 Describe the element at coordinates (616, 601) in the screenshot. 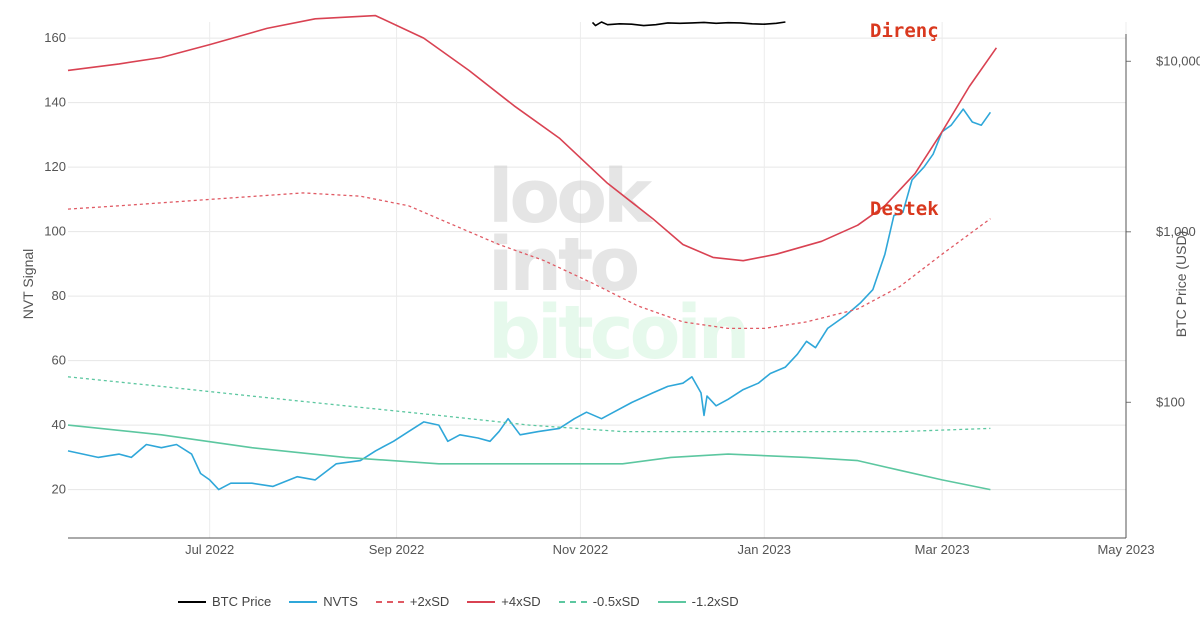

I see `legend-label: -0.5xSD` at that location.